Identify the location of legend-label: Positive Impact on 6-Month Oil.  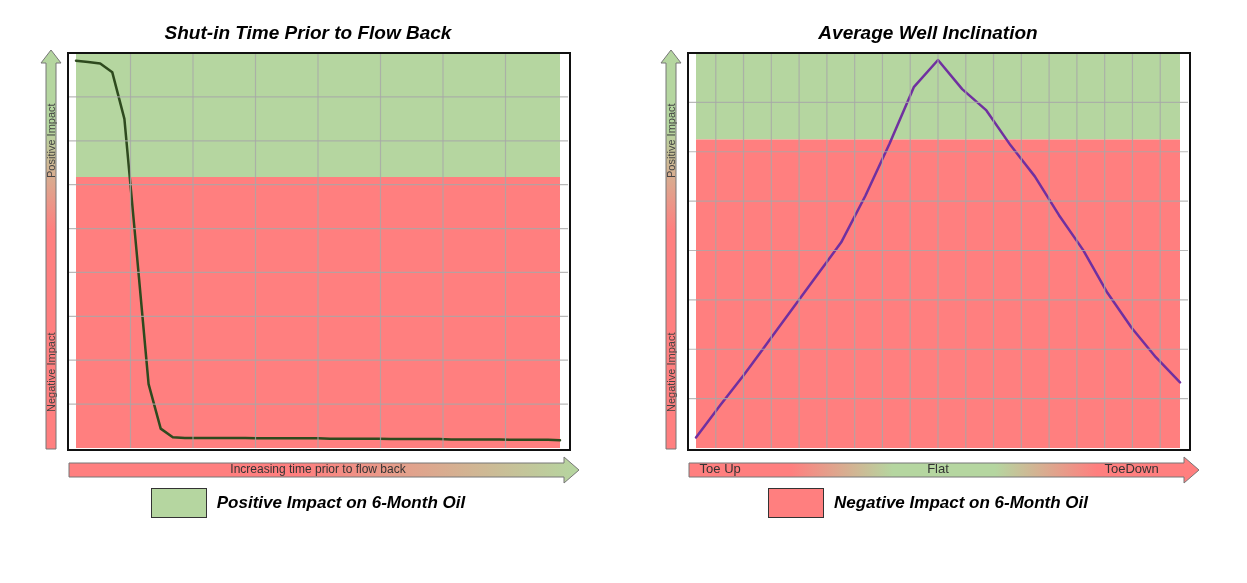
(341, 503).